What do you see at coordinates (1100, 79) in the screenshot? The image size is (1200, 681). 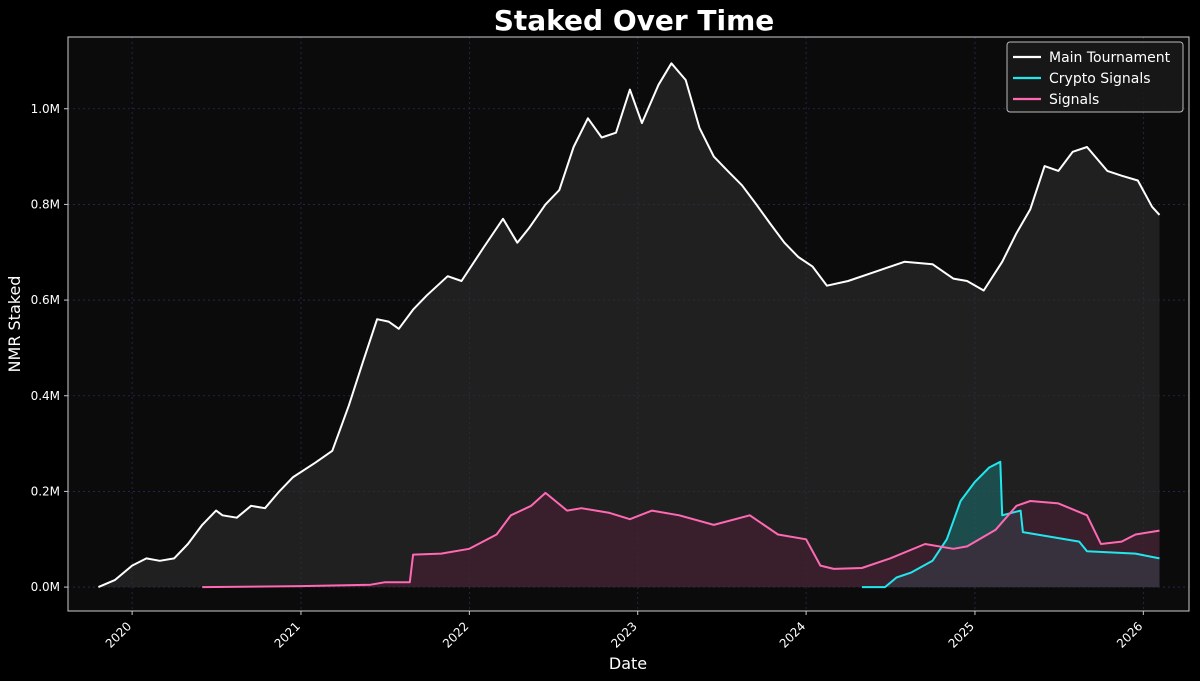 I see `legend-label-crypto-signals: Crypto Signals` at bounding box center [1100, 79].